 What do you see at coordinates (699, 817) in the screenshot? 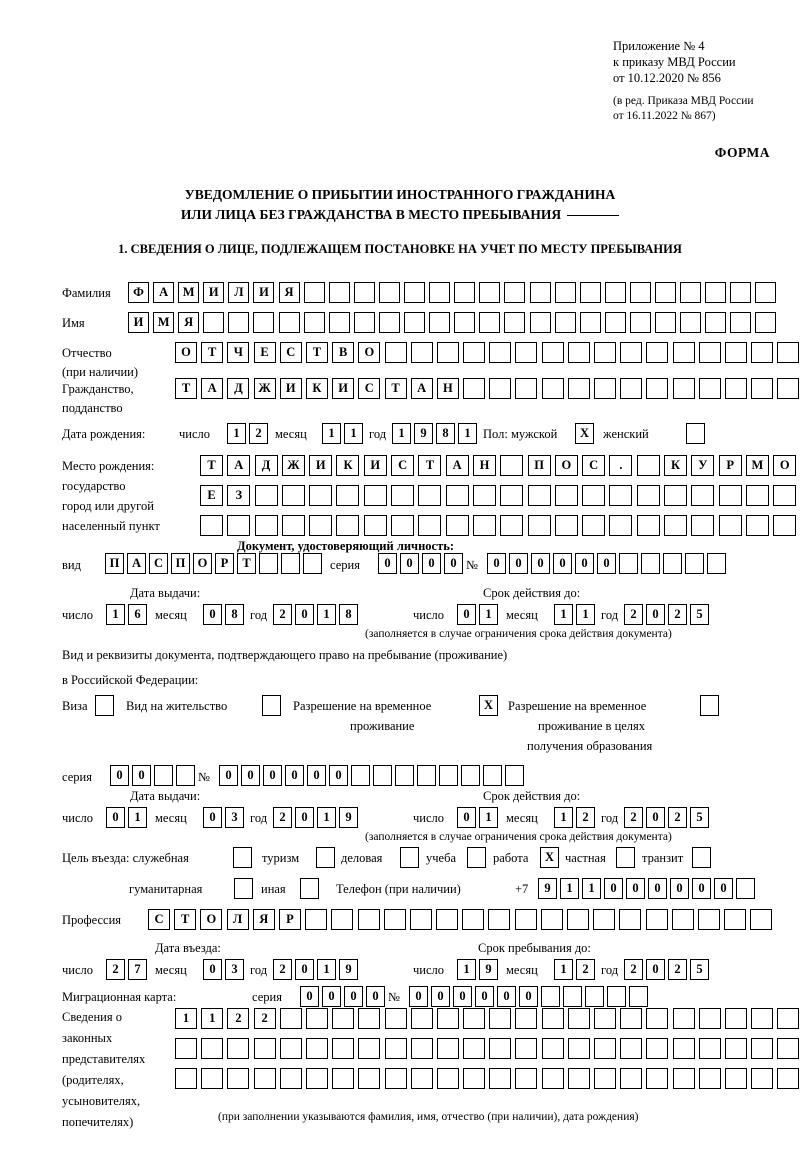
I see `char-box: 5` at bounding box center [699, 817].